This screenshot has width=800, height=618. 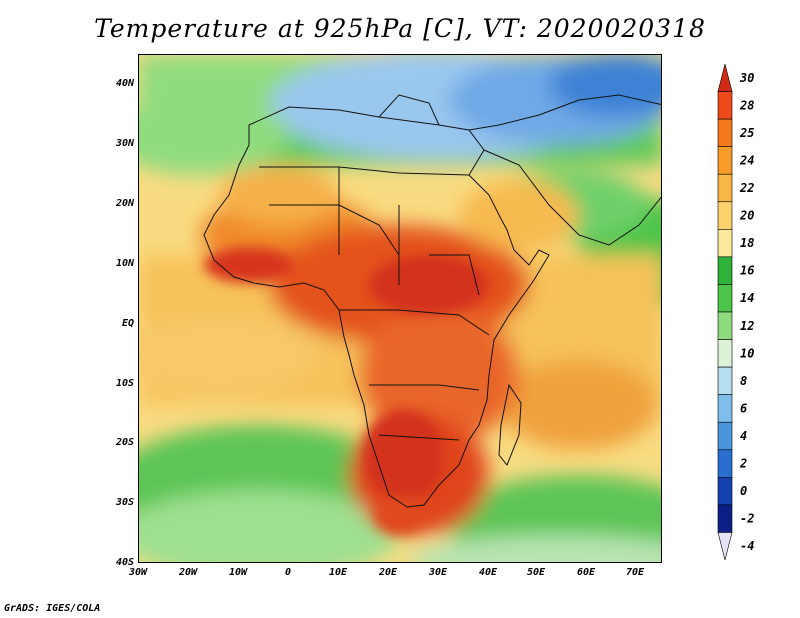 What do you see at coordinates (747, 546) in the screenshot?
I see `colorbar-label: -4` at bounding box center [747, 546].